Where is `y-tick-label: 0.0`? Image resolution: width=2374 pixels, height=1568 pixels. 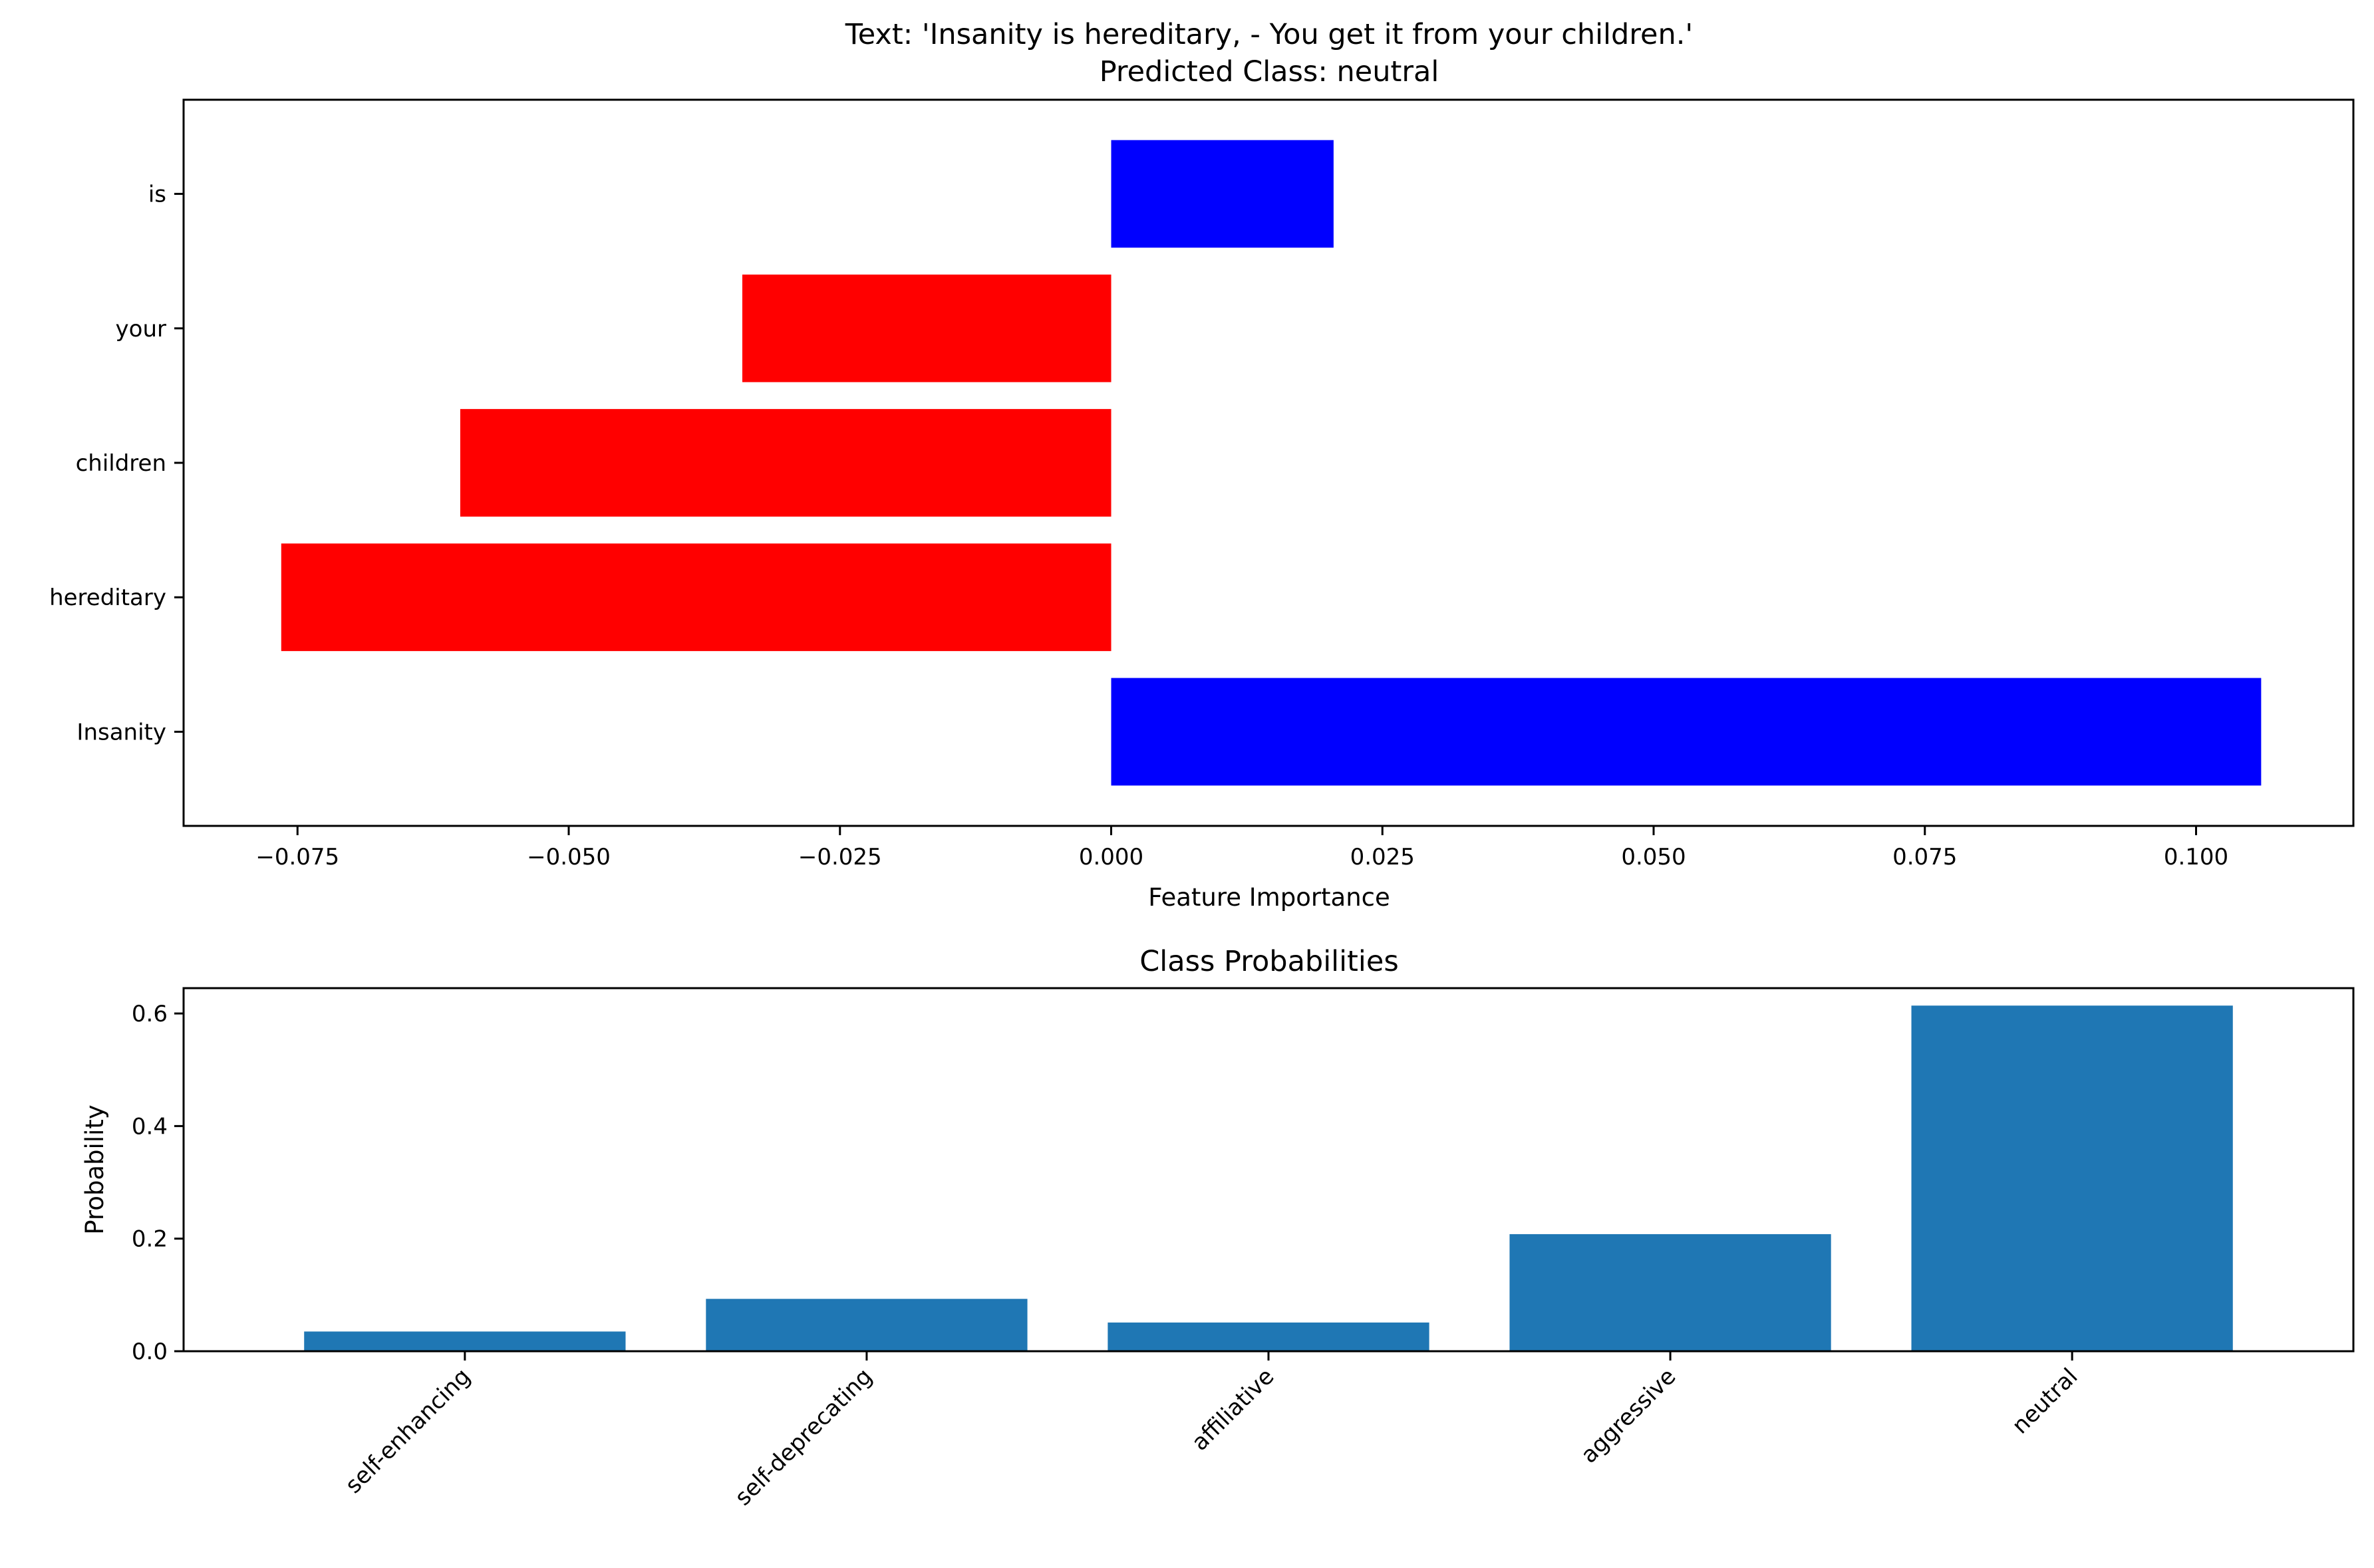 y-tick-label: 0.0 is located at coordinates (150, 1352).